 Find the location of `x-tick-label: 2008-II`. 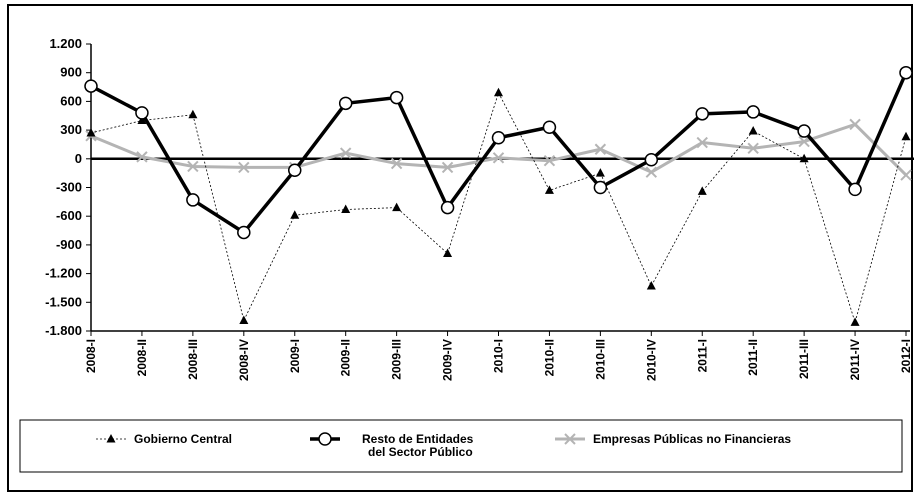

x-tick-label: 2008-II is located at coordinates (142, 357).